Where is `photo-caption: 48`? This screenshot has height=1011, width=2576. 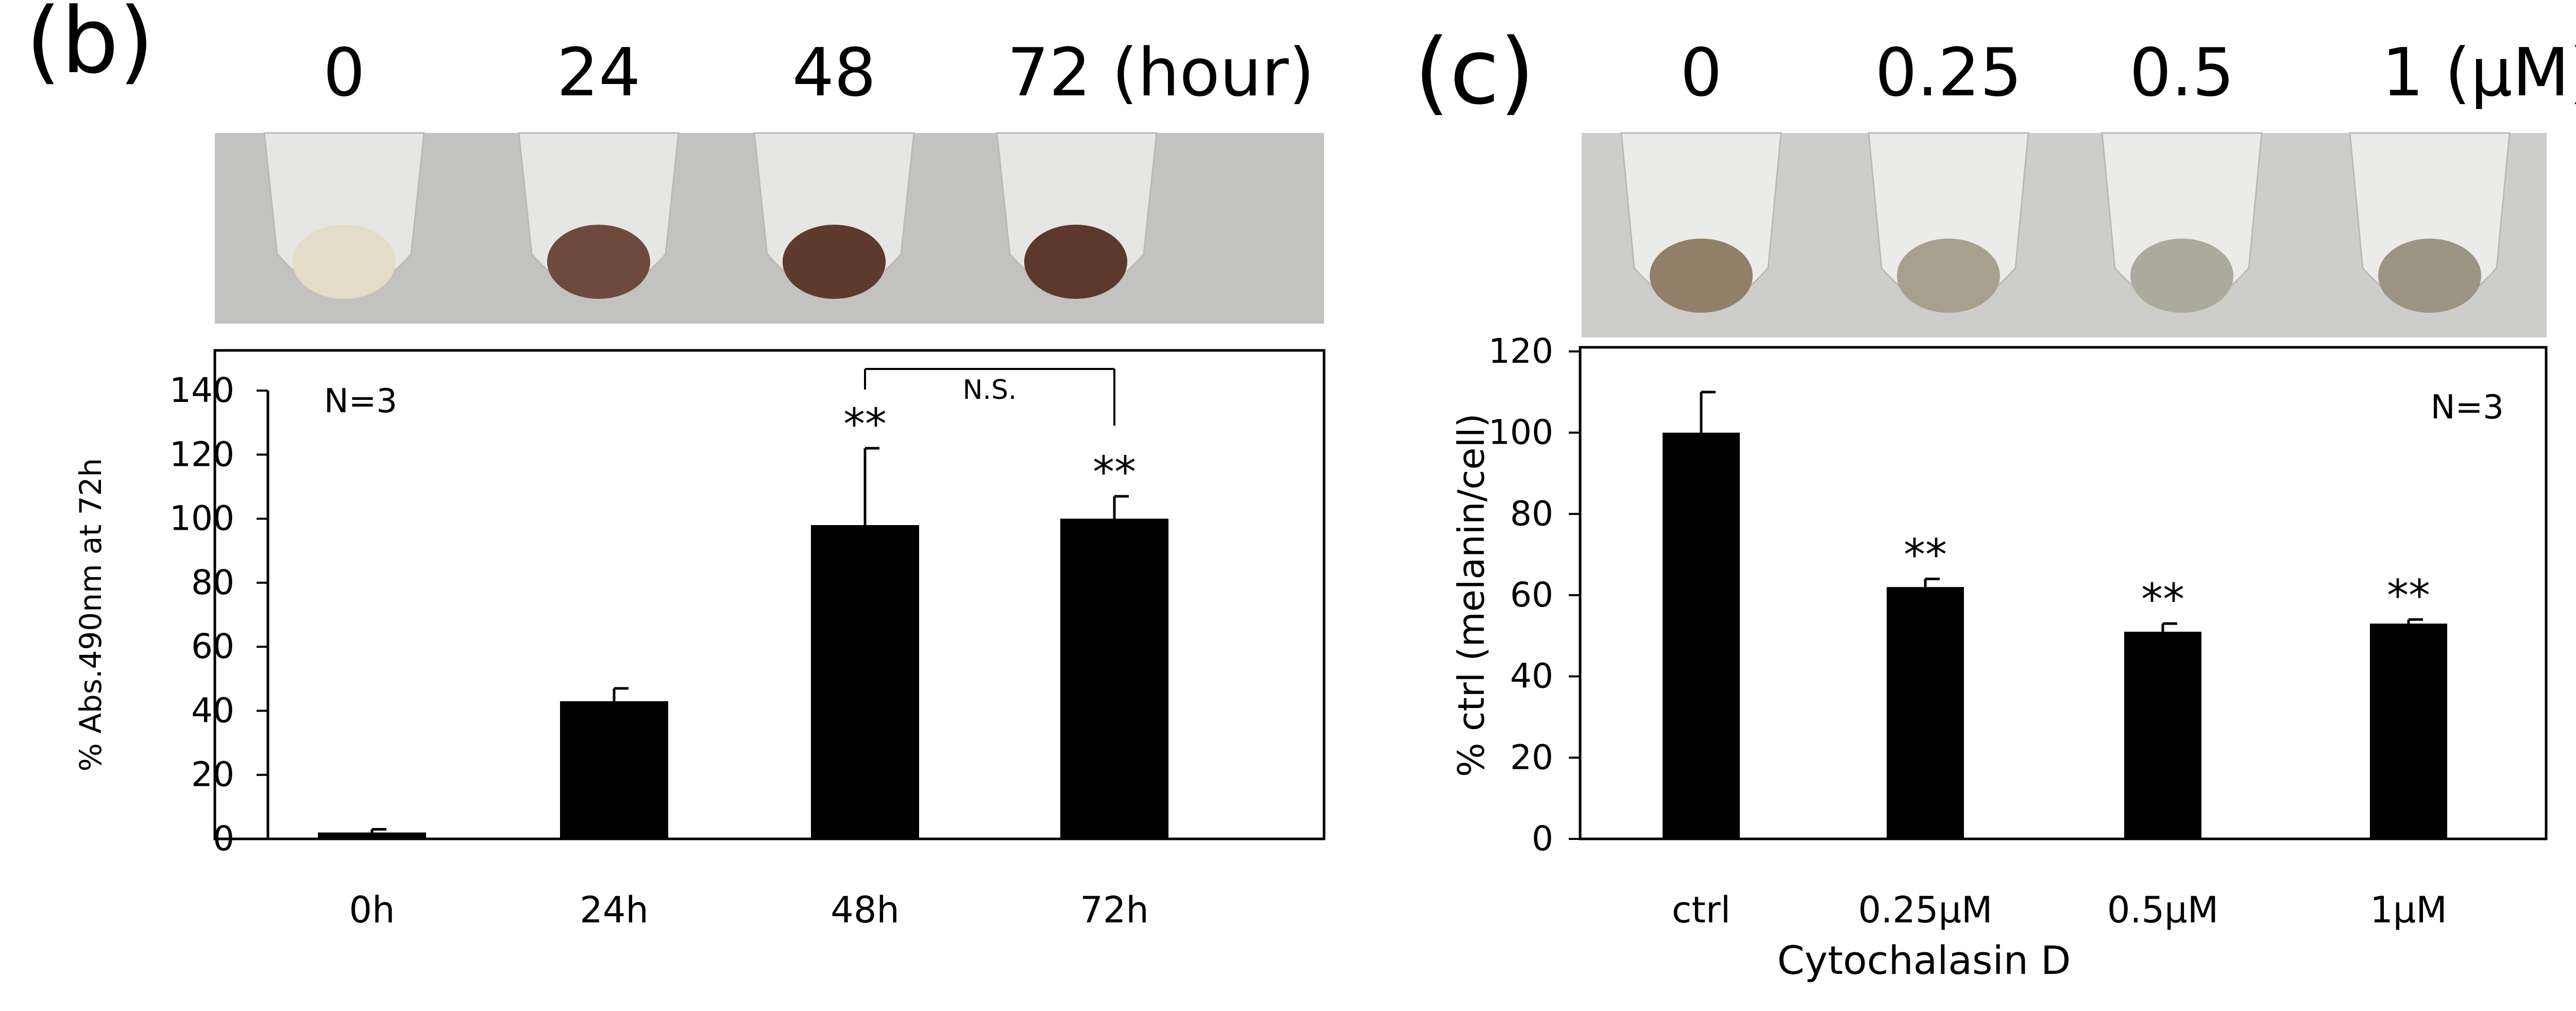 photo-caption: 48 is located at coordinates (834, 73).